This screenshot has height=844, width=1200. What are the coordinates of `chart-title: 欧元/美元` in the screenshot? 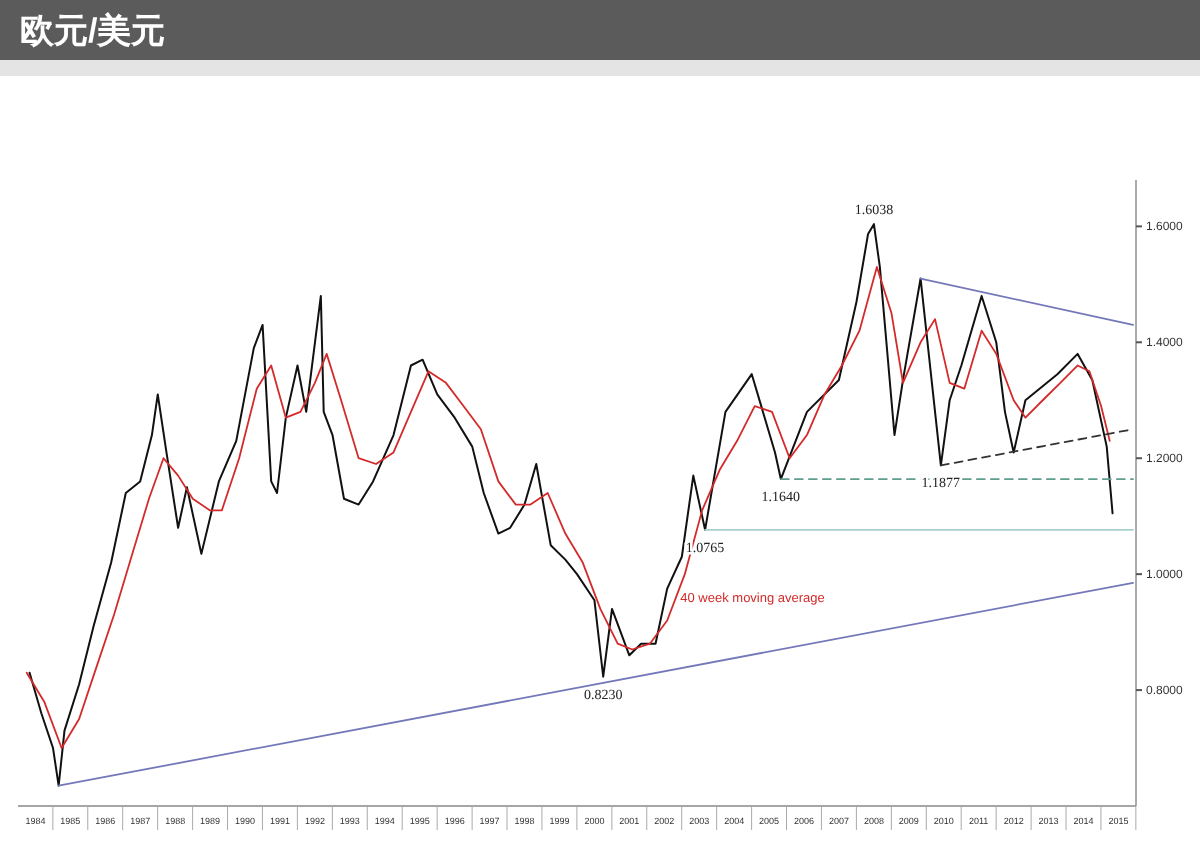 It's located at (93, 31).